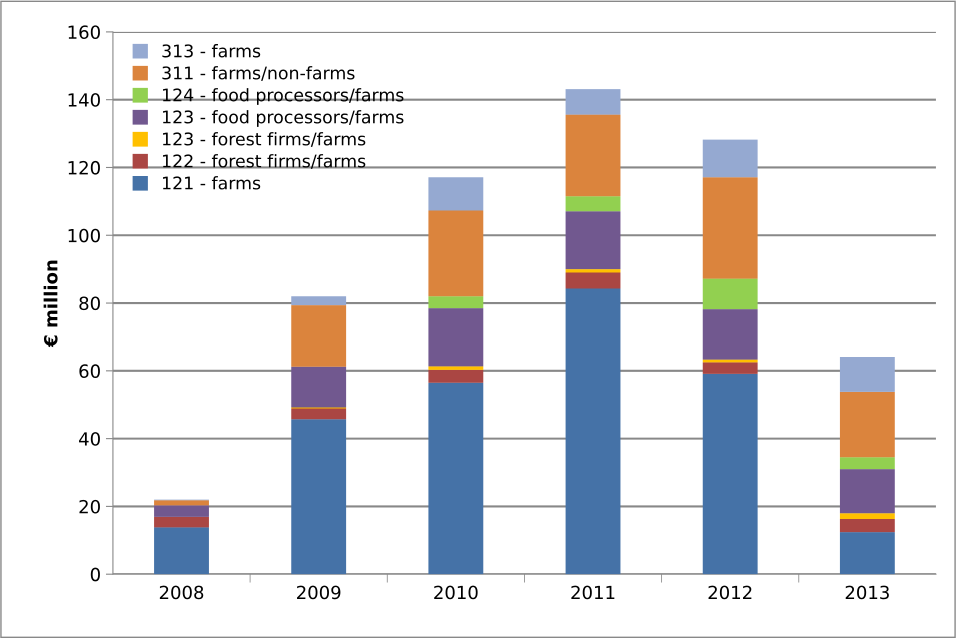 This screenshot has height=638, width=957. I want to click on x-tick-label: 2011, so click(592, 593).